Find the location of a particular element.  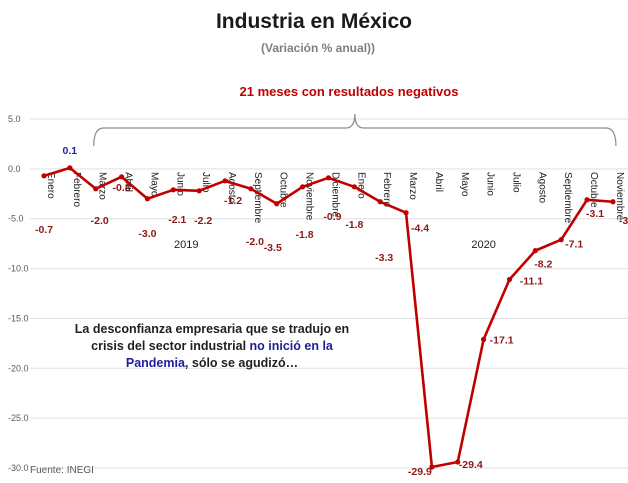

y-tick-label: -10.0 is located at coordinates (18, 269).